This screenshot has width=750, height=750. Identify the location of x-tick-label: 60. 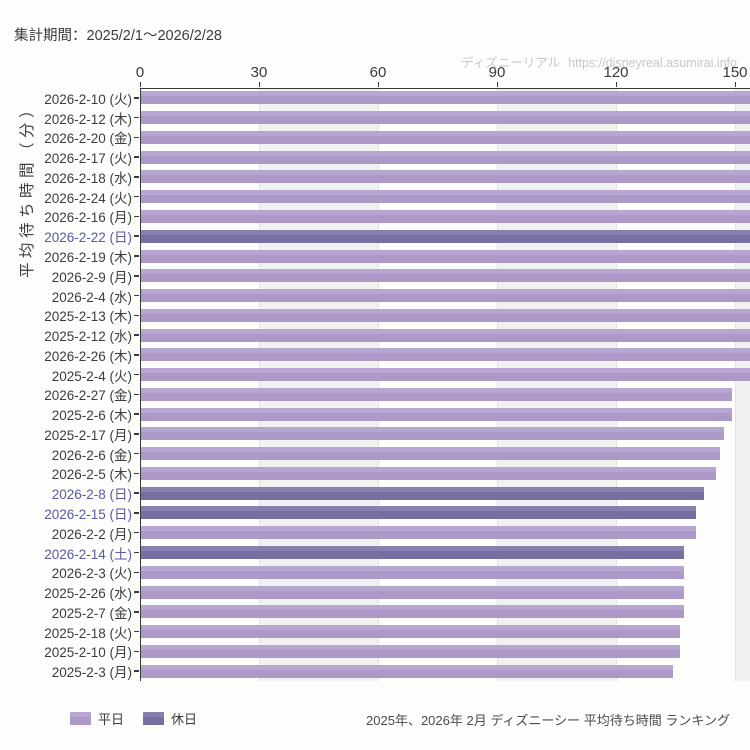
(378, 72).